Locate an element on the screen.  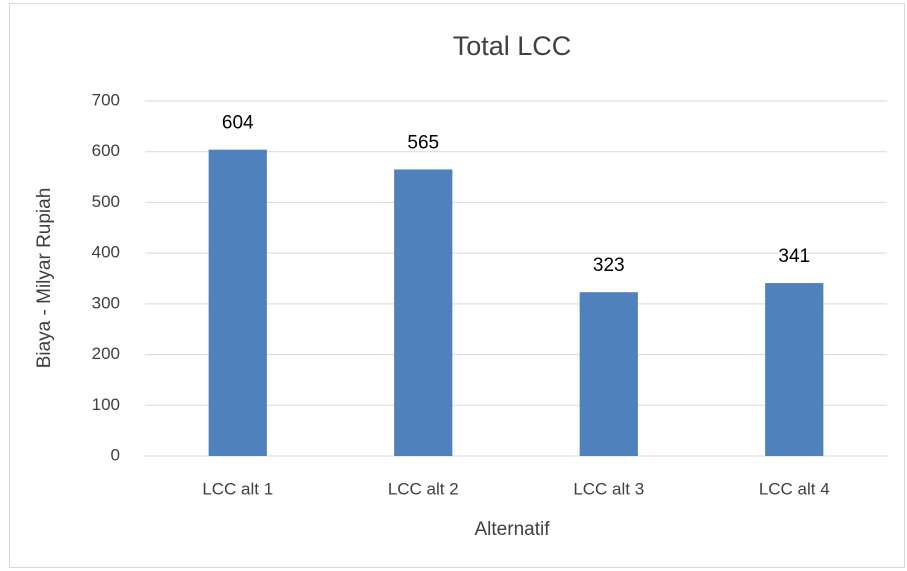
data-label: 565 is located at coordinates (423, 142).